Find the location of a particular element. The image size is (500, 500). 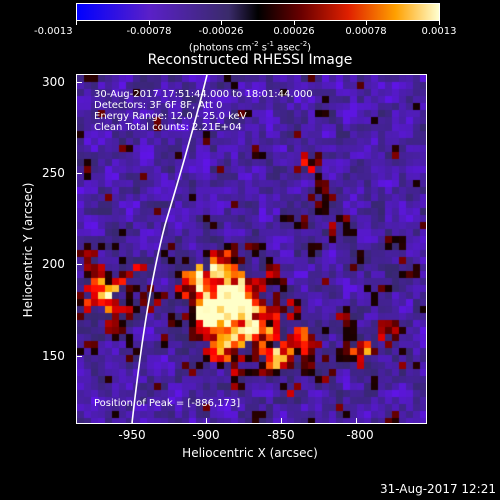

units-exponent: -1 is located at coordinates (271, 44).